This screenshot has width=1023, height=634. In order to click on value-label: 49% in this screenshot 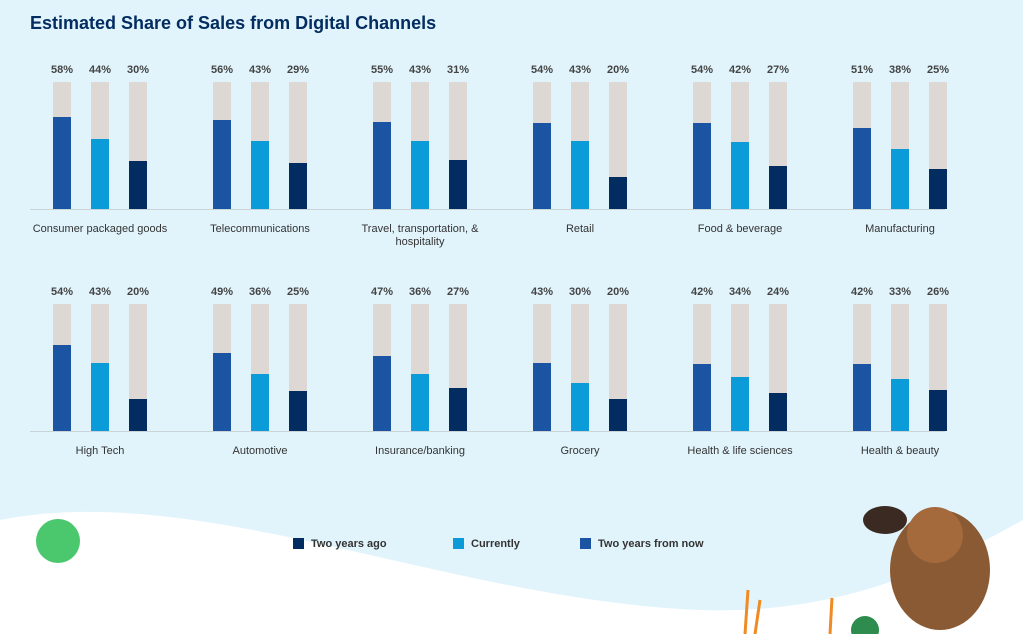, I will do `click(222, 292)`.